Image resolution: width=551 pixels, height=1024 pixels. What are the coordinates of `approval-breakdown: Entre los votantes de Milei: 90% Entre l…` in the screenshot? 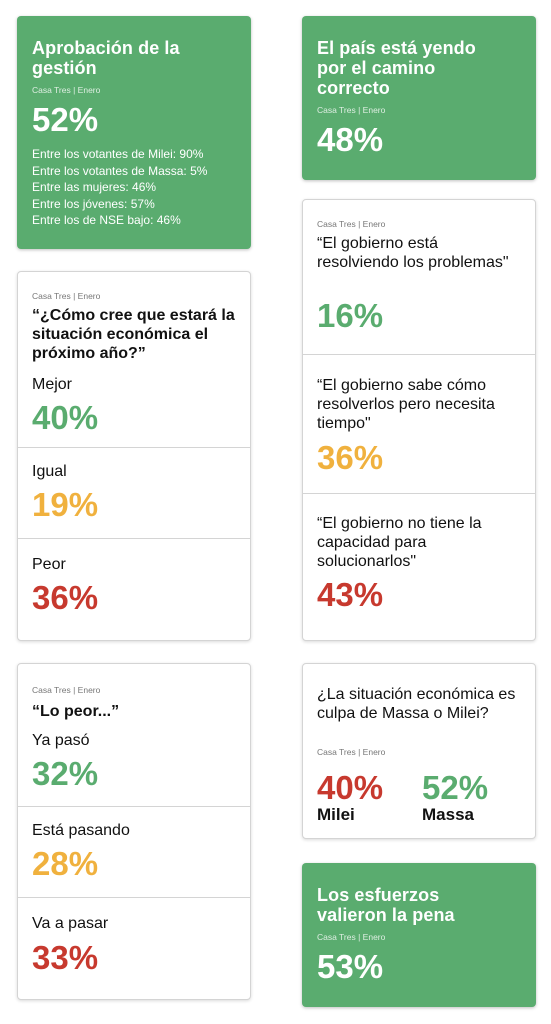 It's located at (139, 187).